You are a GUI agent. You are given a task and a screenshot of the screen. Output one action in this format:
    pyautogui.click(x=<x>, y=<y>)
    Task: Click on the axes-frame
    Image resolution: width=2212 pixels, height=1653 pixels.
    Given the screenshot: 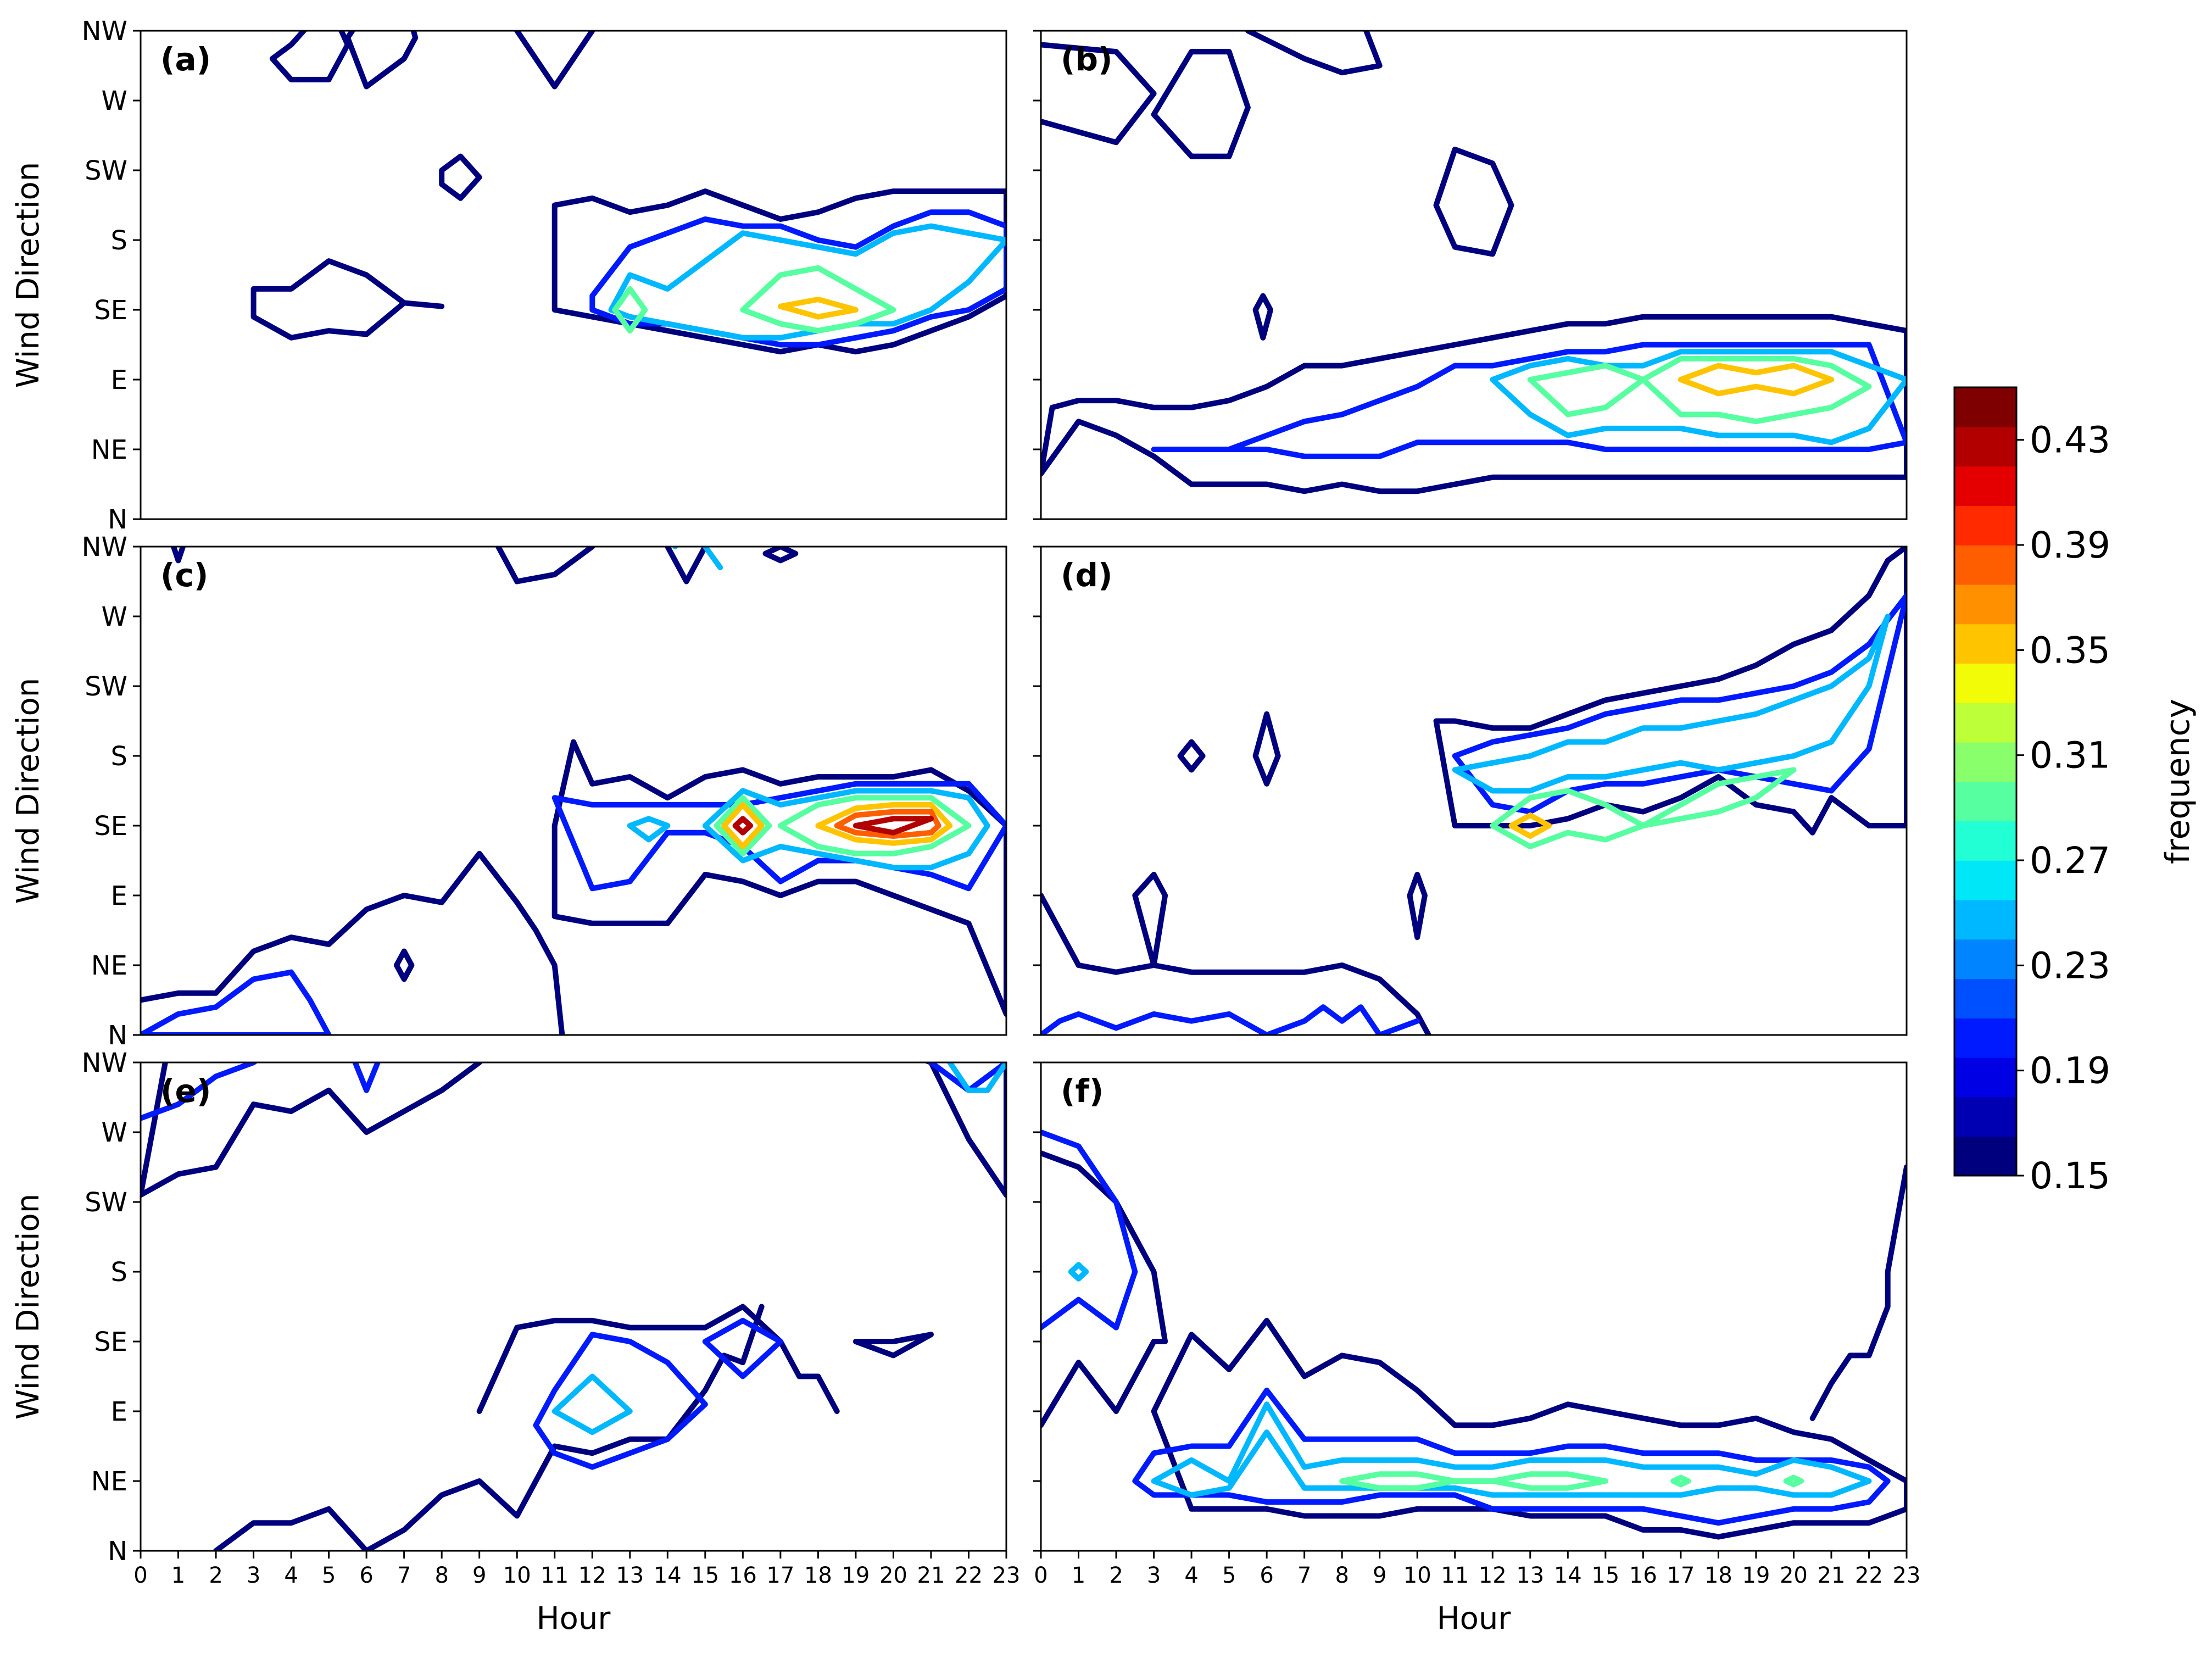 What is the action you would take?
    pyautogui.click(x=1474, y=791)
    